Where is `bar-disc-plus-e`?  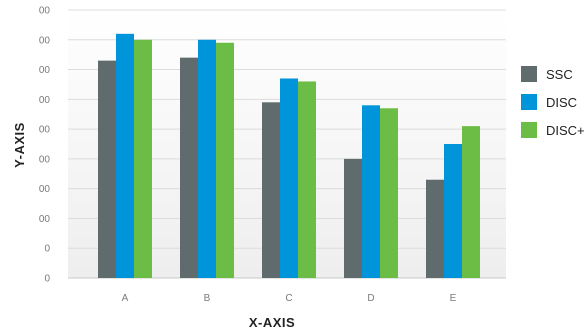
bar-disc-plus-e is located at coordinates (471, 202).